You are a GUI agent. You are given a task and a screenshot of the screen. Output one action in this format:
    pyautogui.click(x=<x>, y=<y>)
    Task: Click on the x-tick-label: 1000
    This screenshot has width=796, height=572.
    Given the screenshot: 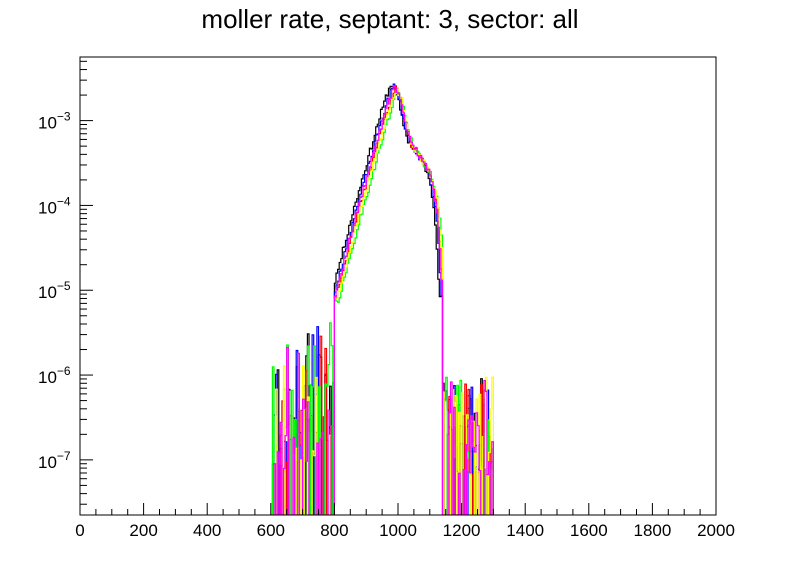 What is the action you would take?
    pyautogui.click(x=398, y=530)
    